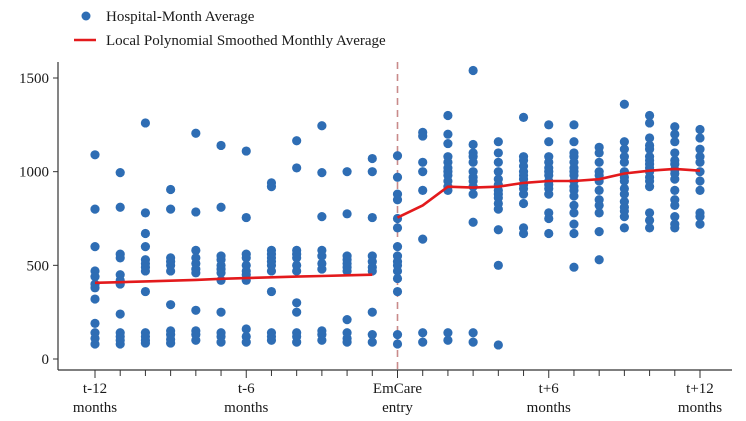  Describe the element at coordinates (34, 173) in the screenshot. I see `y-tick-label: 1000` at that location.